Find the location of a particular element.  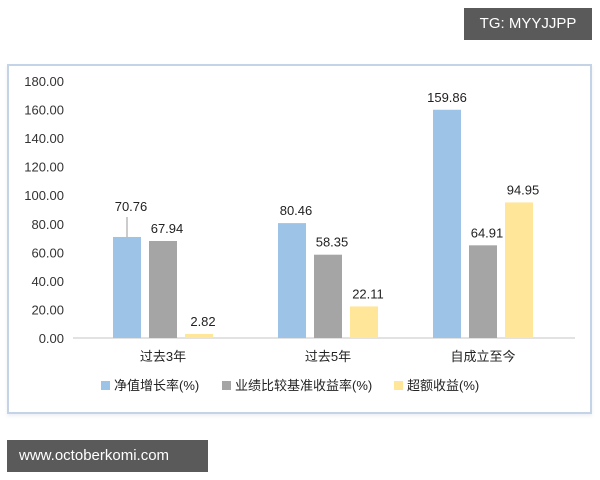

y-tick-label: 140.00 is located at coordinates (44, 138).